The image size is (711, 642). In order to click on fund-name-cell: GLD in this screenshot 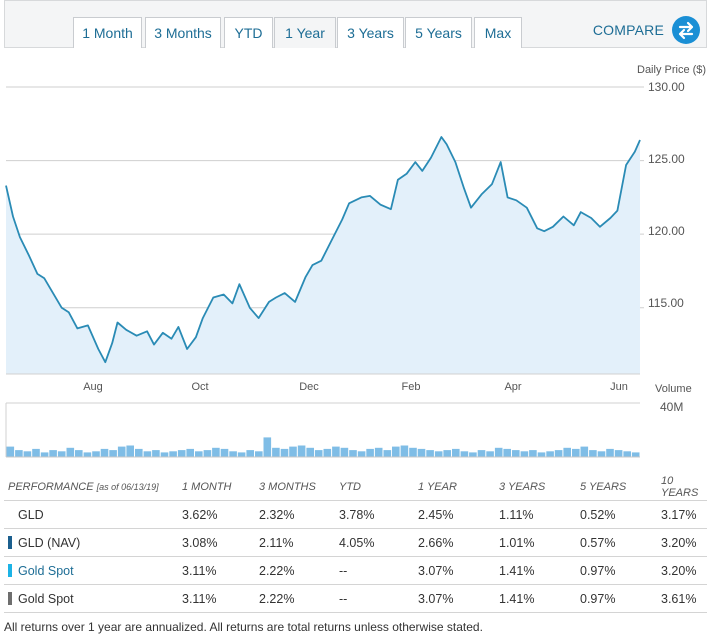, I will do `click(91, 514)`.